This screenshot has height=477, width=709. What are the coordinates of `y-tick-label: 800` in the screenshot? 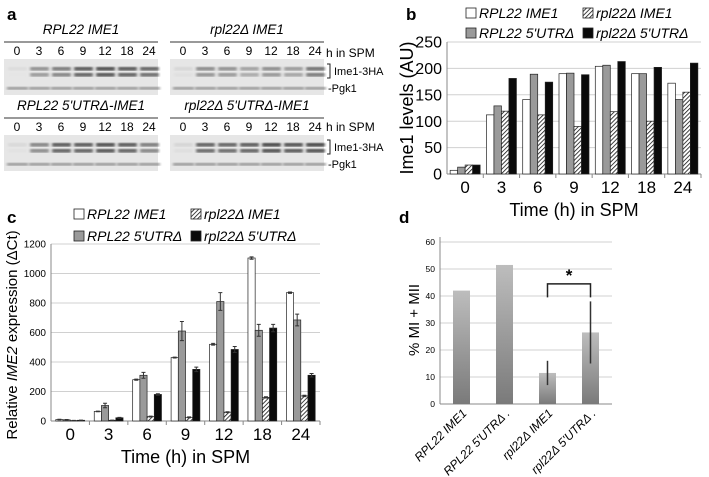 It's located at (37, 304).